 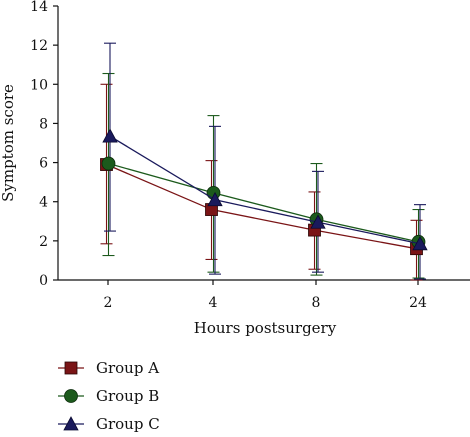 What do you see at coordinates (127, 368) in the screenshot?
I see `legend-label: Group A` at bounding box center [127, 368].